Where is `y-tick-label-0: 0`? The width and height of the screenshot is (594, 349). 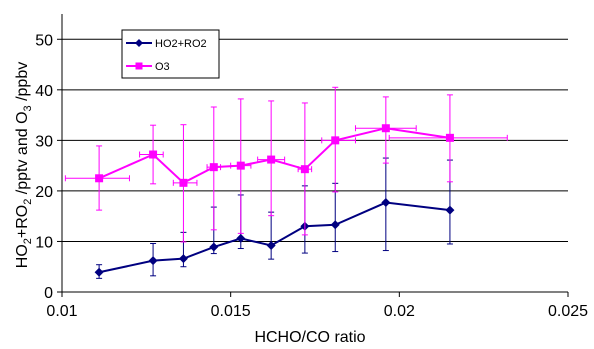
y-tick-label-0: 0 is located at coordinates (48, 293).